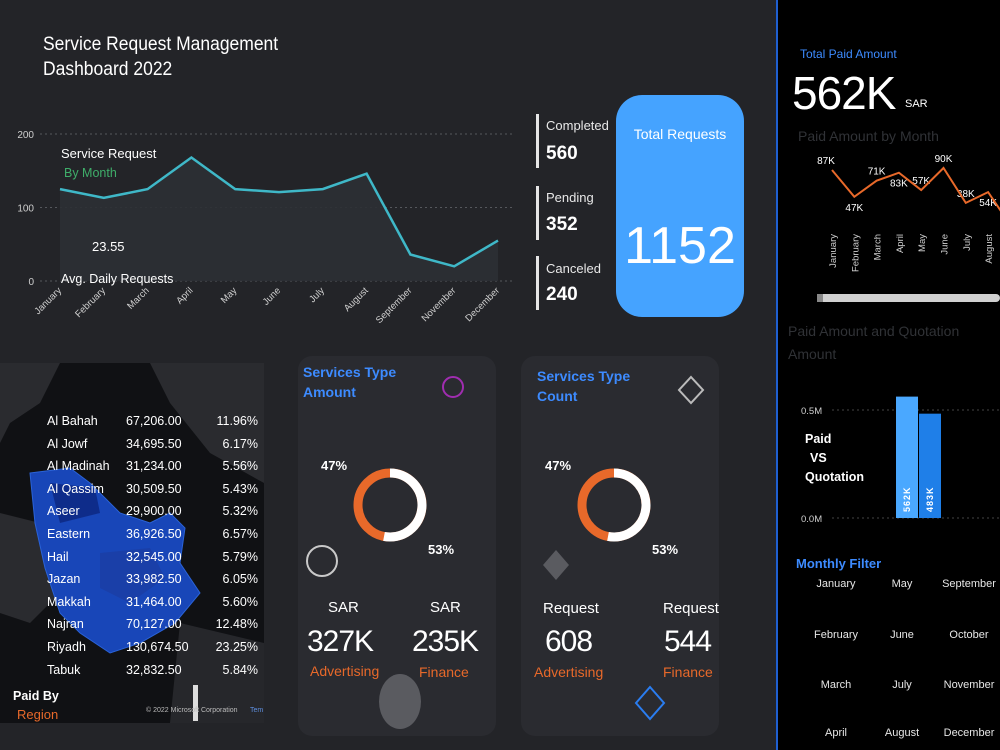  Describe the element at coordinates (820, 298) in the screenshot. I see `scrollbar-left-handle` at that location.